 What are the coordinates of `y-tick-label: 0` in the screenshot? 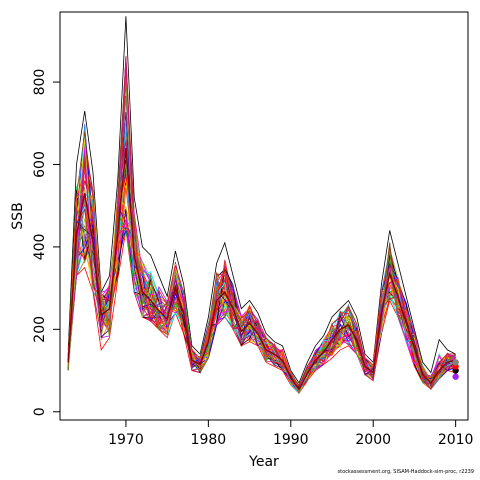 It's located at (40, 411).